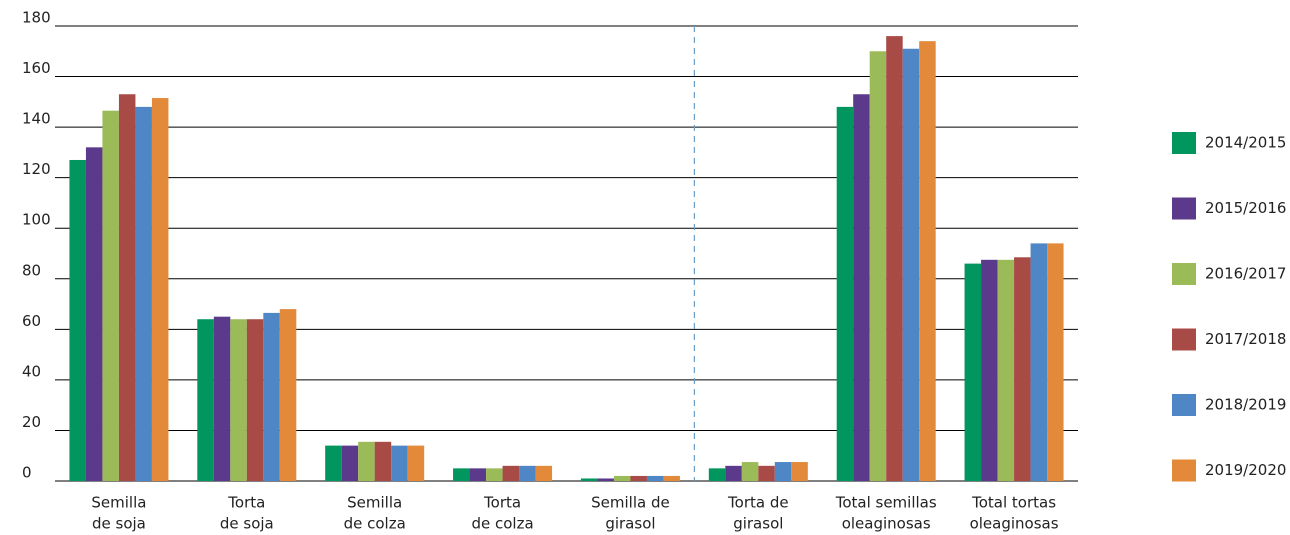  I want to click on y-tick-label: 100, so click(36, 220).